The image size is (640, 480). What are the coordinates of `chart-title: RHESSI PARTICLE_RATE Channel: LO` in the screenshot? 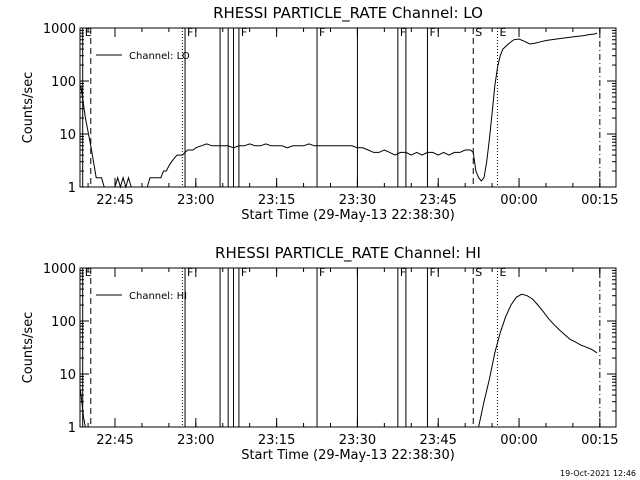 It's located at (348, 13).